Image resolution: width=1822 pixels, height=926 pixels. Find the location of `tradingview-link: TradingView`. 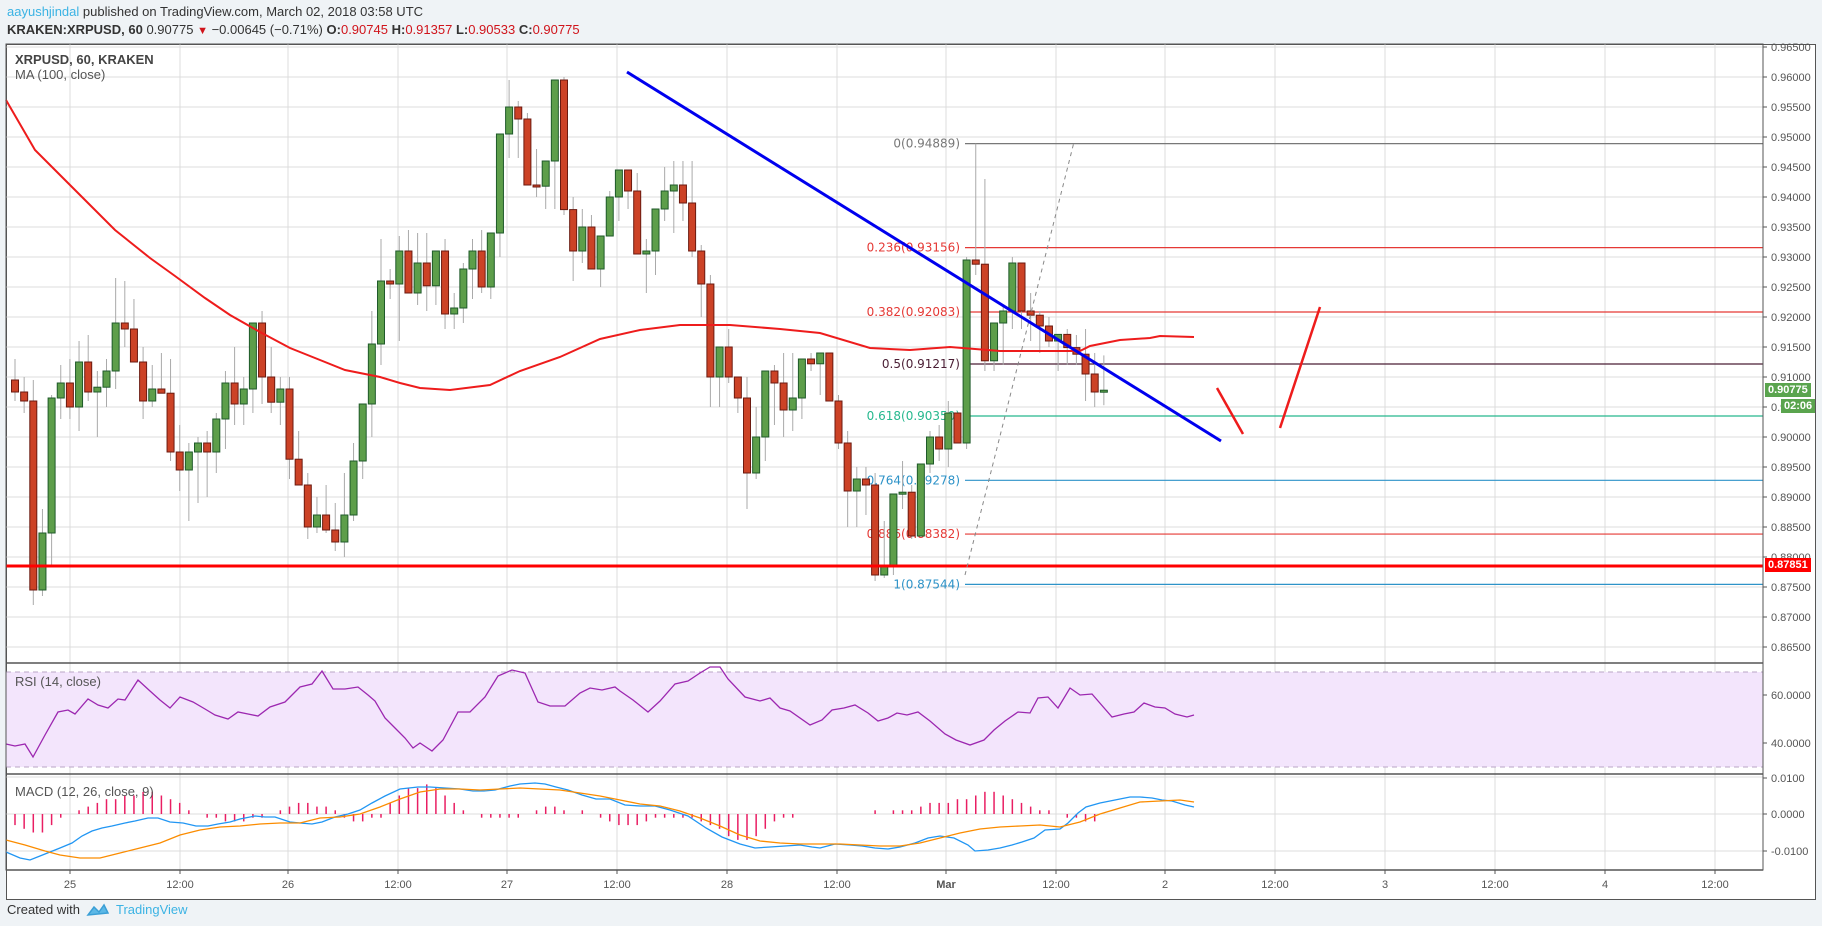

tradingview-link: TradingView is located at coordinates (151, 909).